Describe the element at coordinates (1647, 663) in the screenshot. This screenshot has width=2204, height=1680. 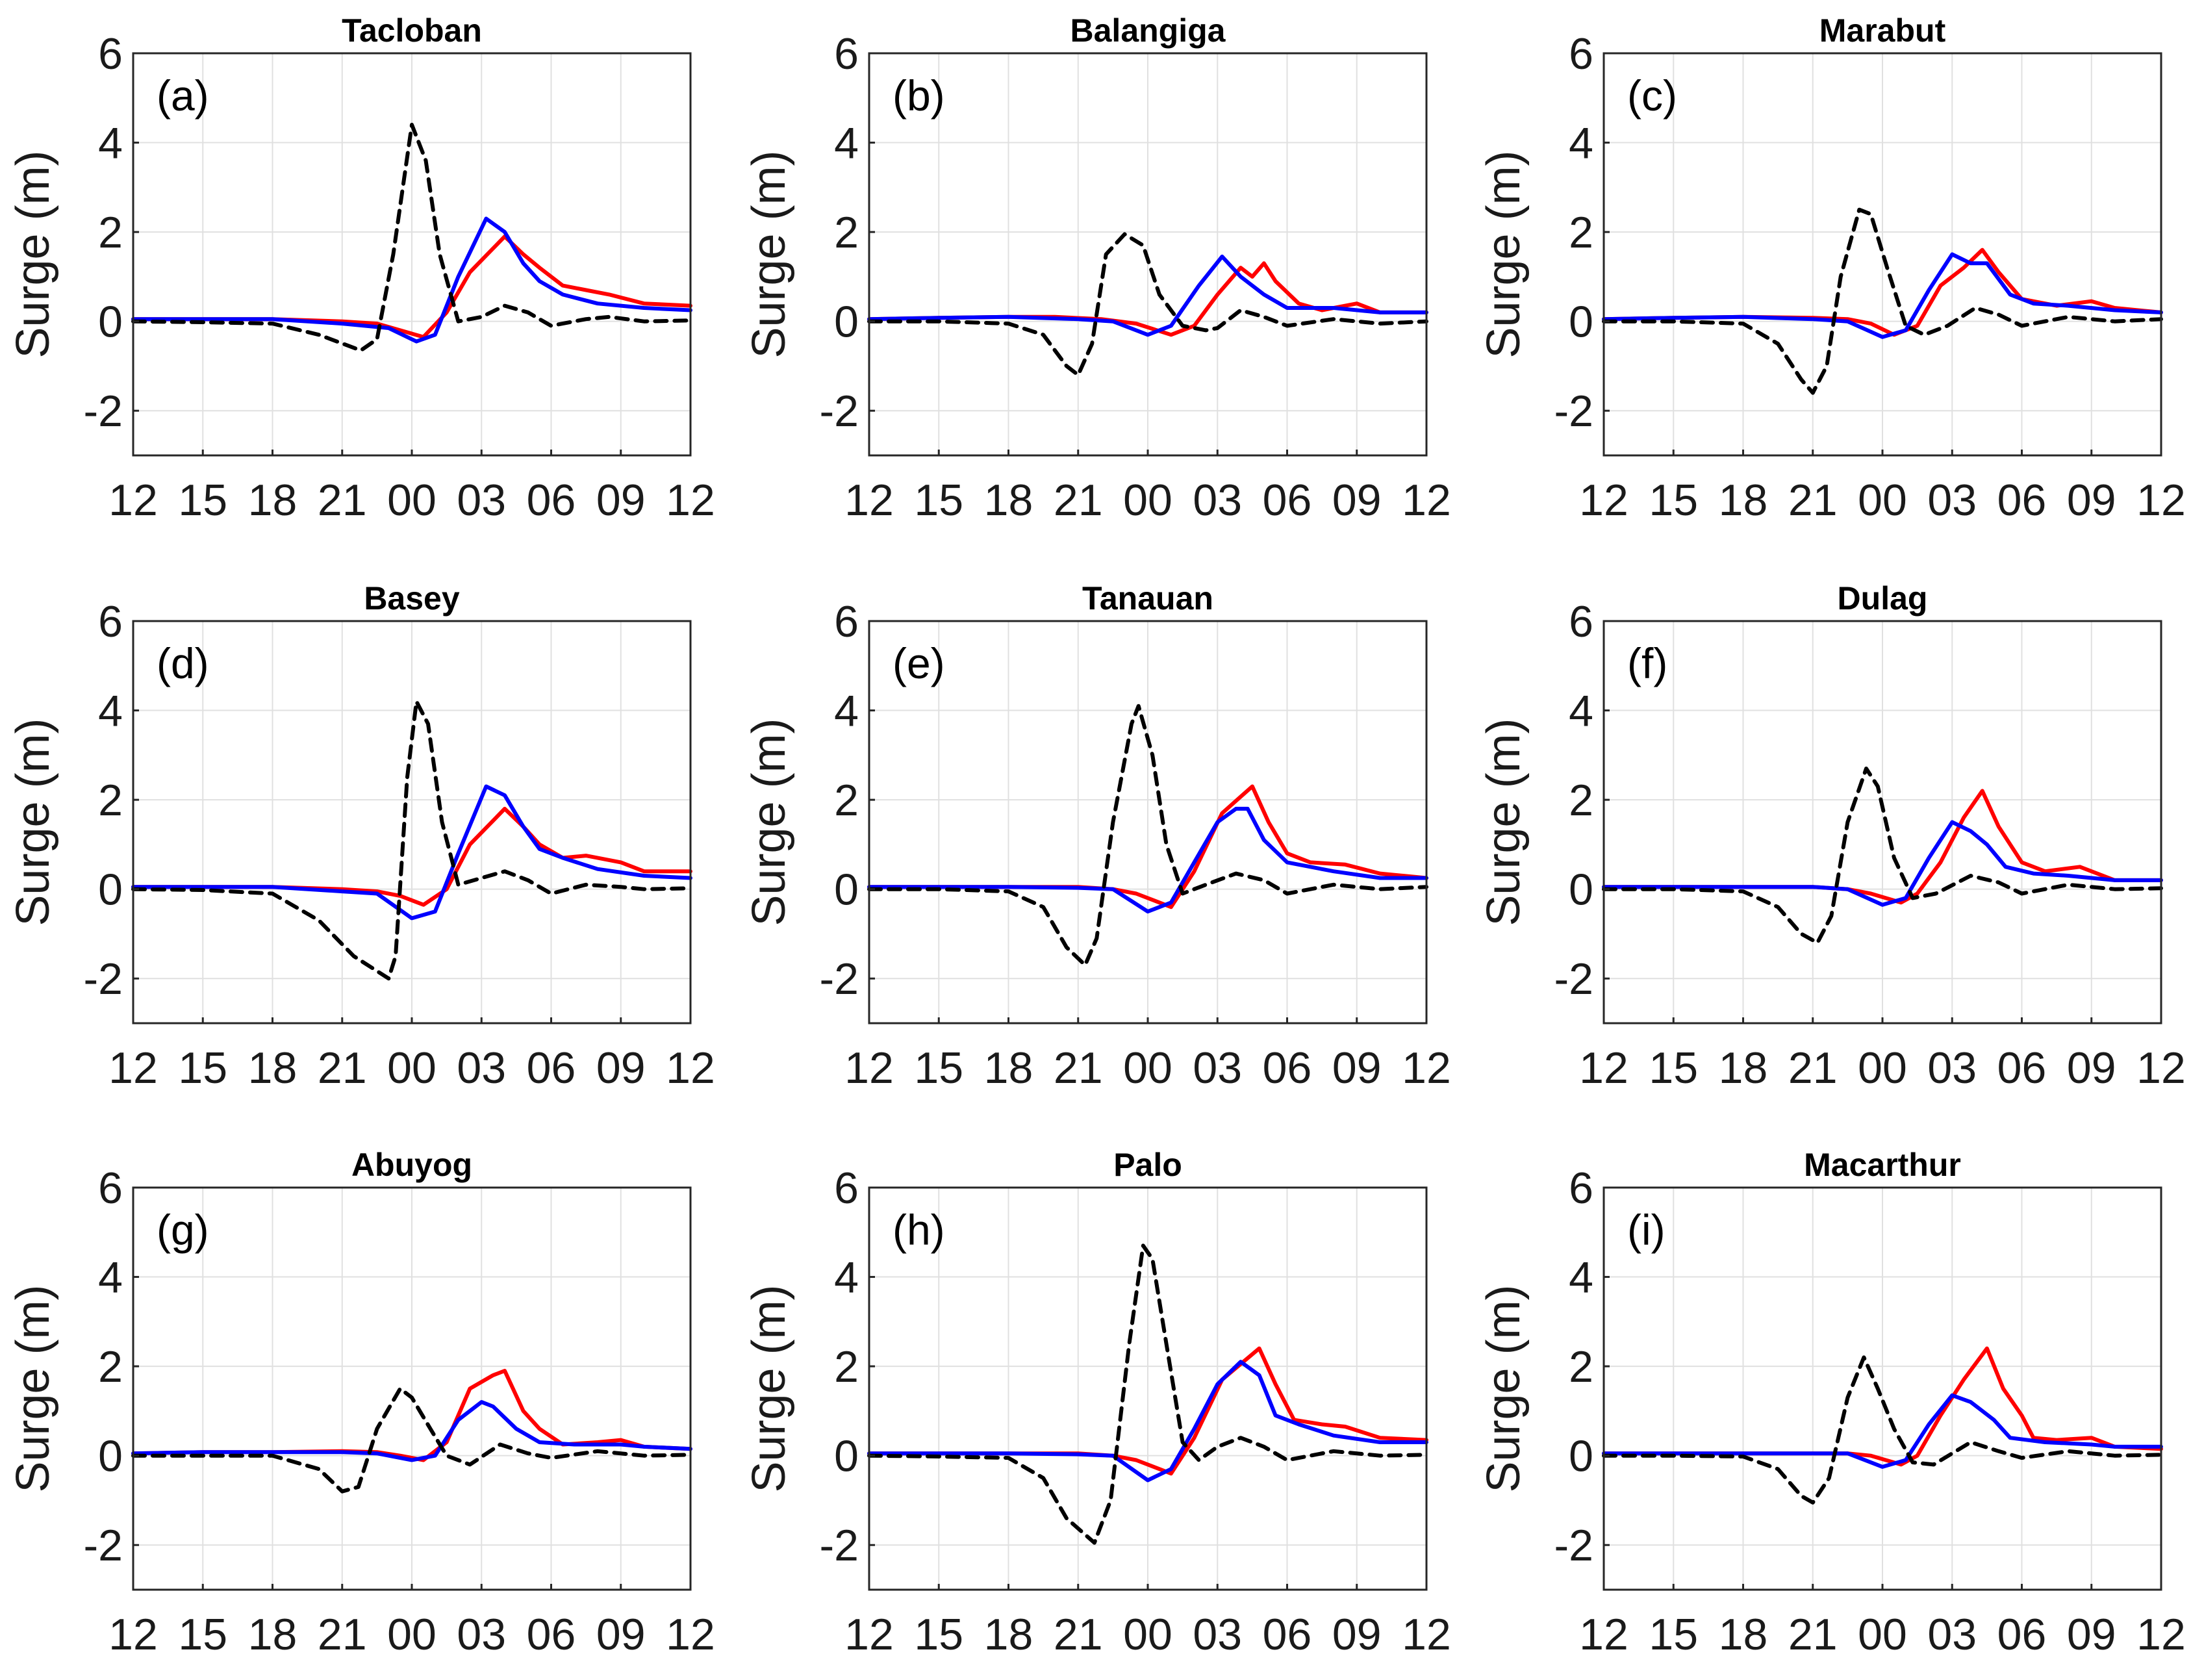
I see `panel-label: (f)` at that location.